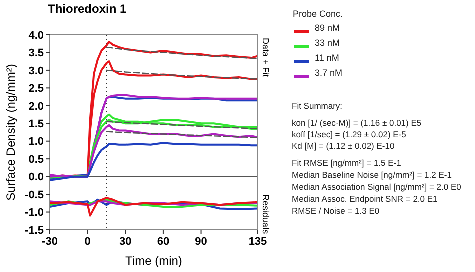  Describe the element at coordinates (36, 36) in the screenshot. I see `y-tick-label: 4.0` at that location.